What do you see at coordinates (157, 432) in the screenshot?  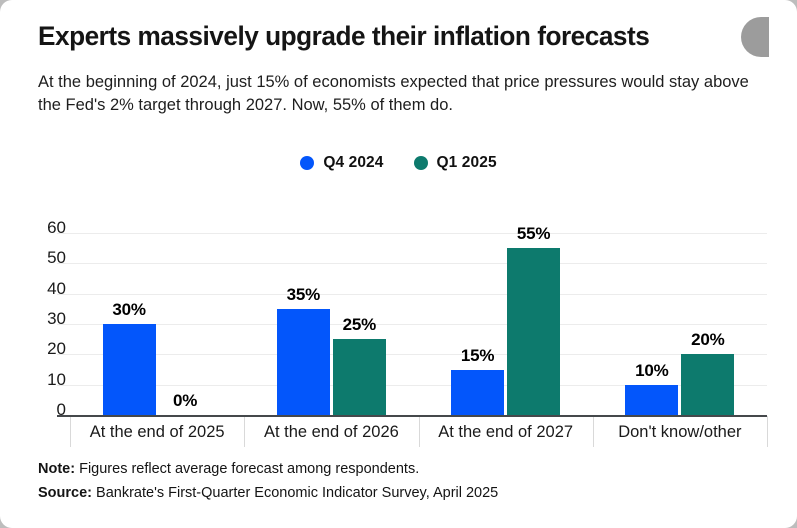 I see `x-axis-category-label: At the end of 2025` at bounding box center [157, 432].